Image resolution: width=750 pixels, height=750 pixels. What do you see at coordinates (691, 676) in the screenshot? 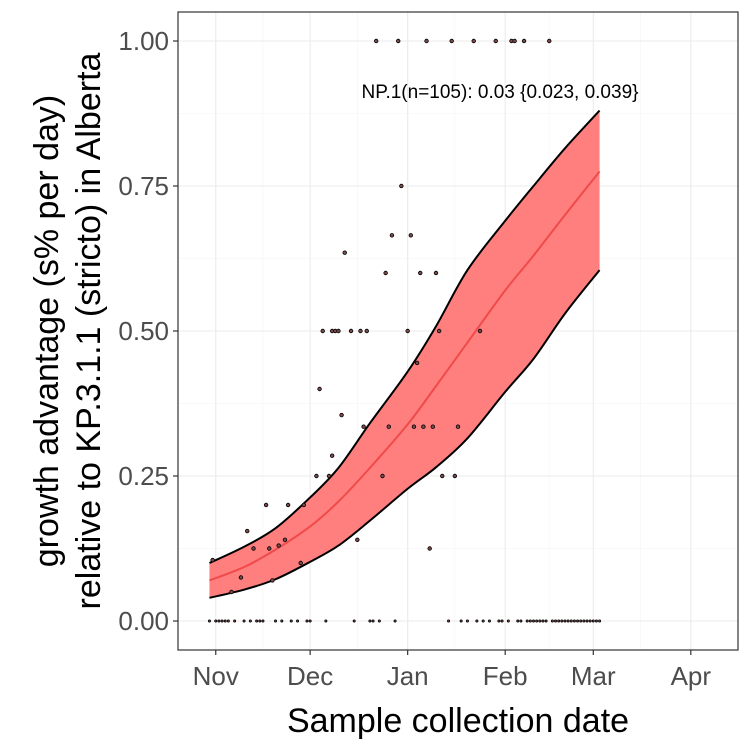
I see `x-tick-label: Apr` at bounding box center [691, 676].